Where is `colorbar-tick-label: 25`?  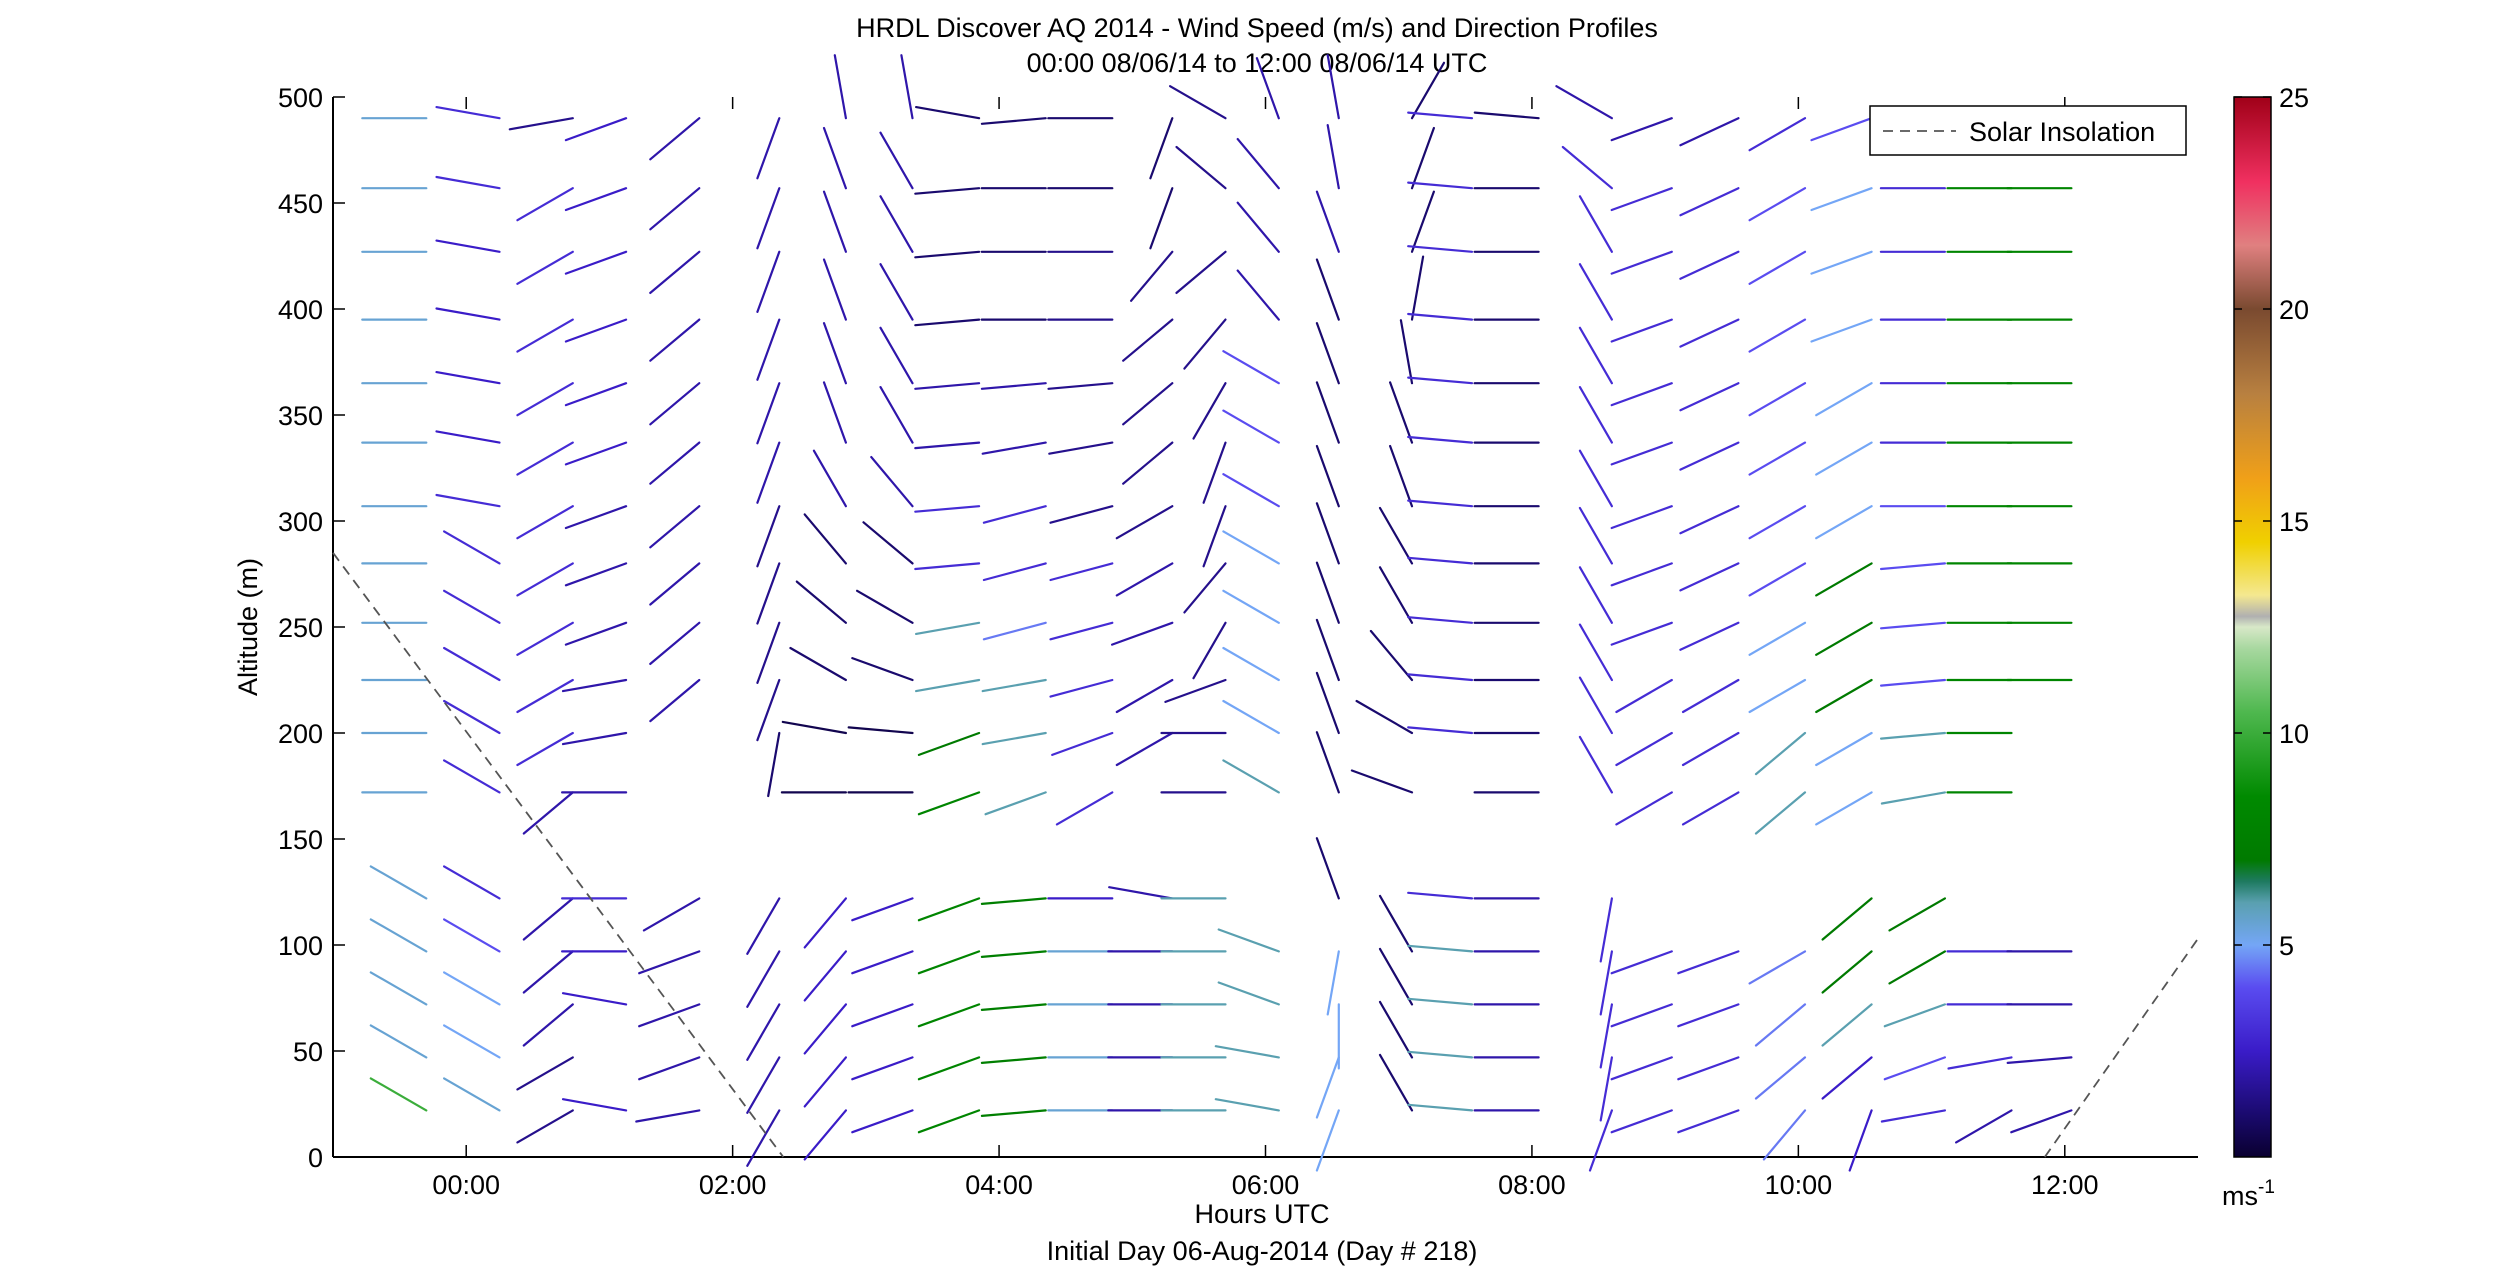
colorbar-tick-label: 25 is located at coordinates (2294, 98).